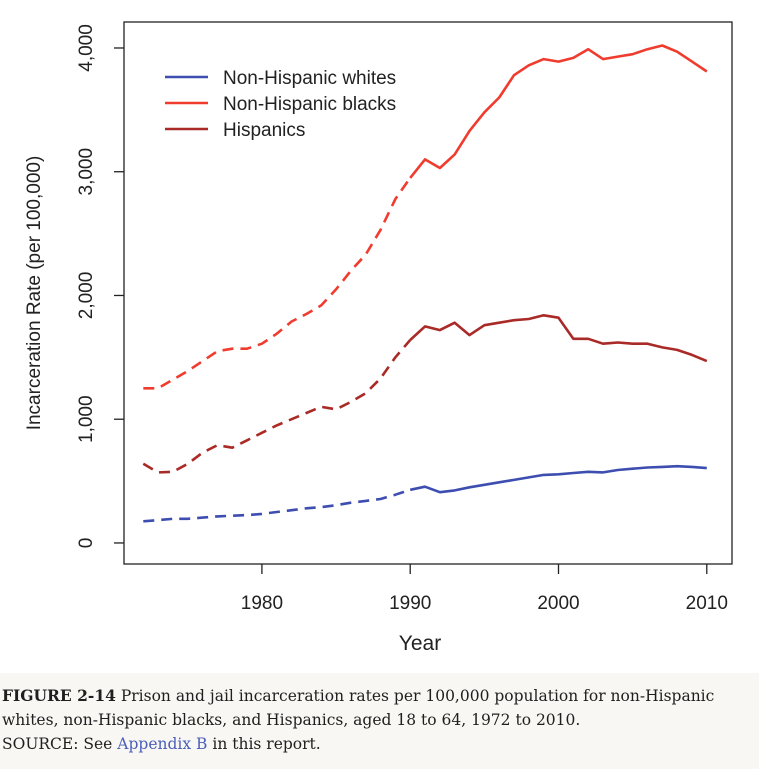 The height and width of the screenshot is (769, 759). I want to click on series-line-solid-hispanics, so click(558, 338).